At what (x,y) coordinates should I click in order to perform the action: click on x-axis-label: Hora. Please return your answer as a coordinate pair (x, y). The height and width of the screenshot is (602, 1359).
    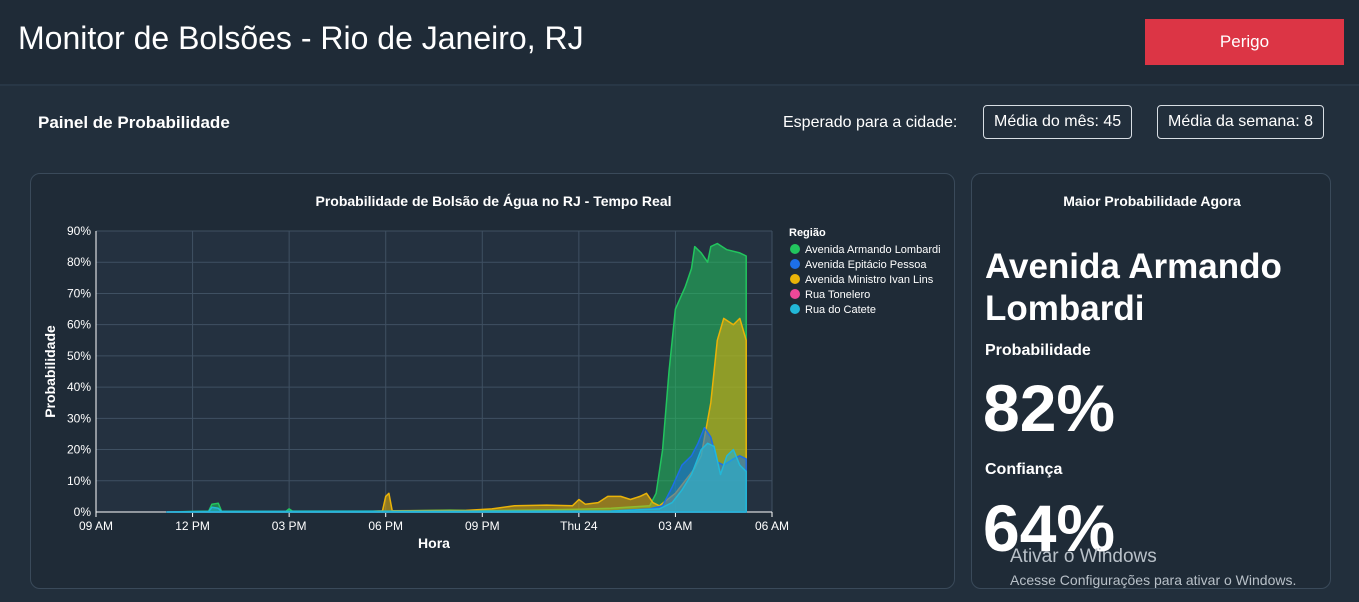
    Looking at the image, I should click on (434, 543).